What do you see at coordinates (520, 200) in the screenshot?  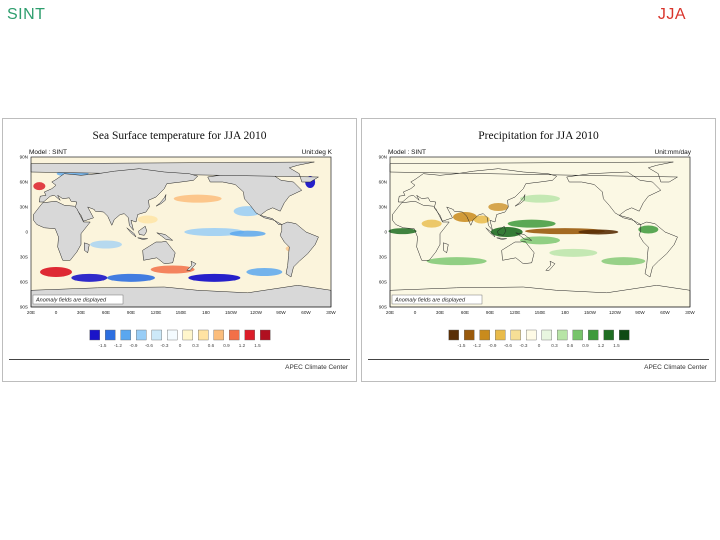 I see `land-japan` at bounding box center [520, 200].